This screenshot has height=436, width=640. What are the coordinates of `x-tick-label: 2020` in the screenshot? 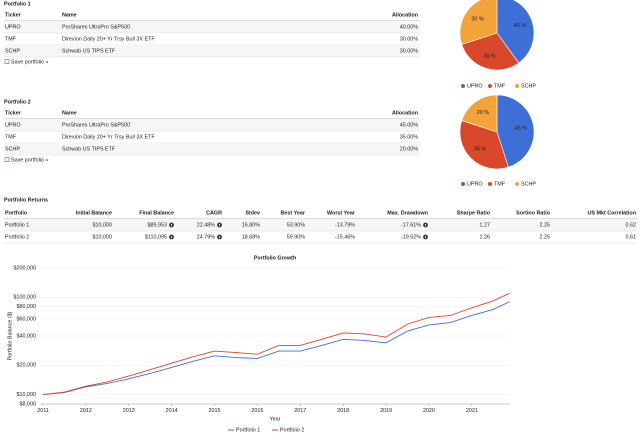 It's located at (429, 411).